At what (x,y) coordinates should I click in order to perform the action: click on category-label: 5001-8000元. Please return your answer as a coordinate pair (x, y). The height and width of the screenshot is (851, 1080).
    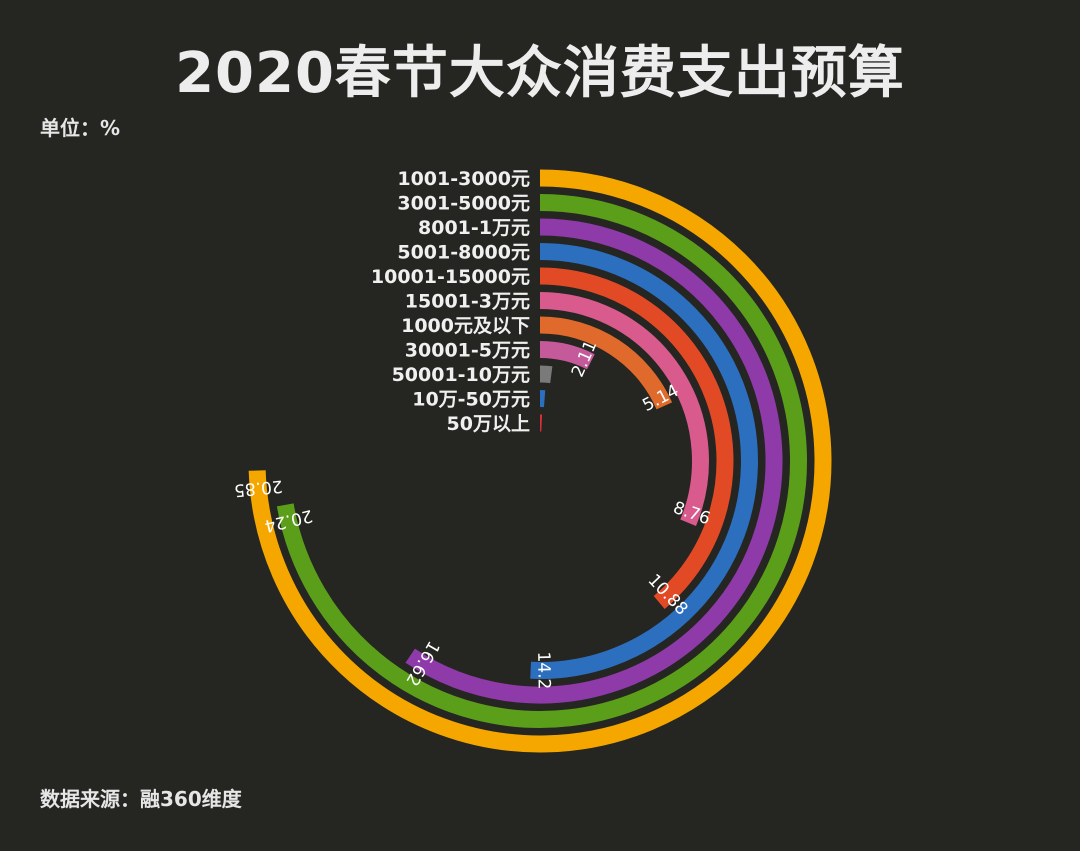
    Looking at the image, I should click on (463, 253).